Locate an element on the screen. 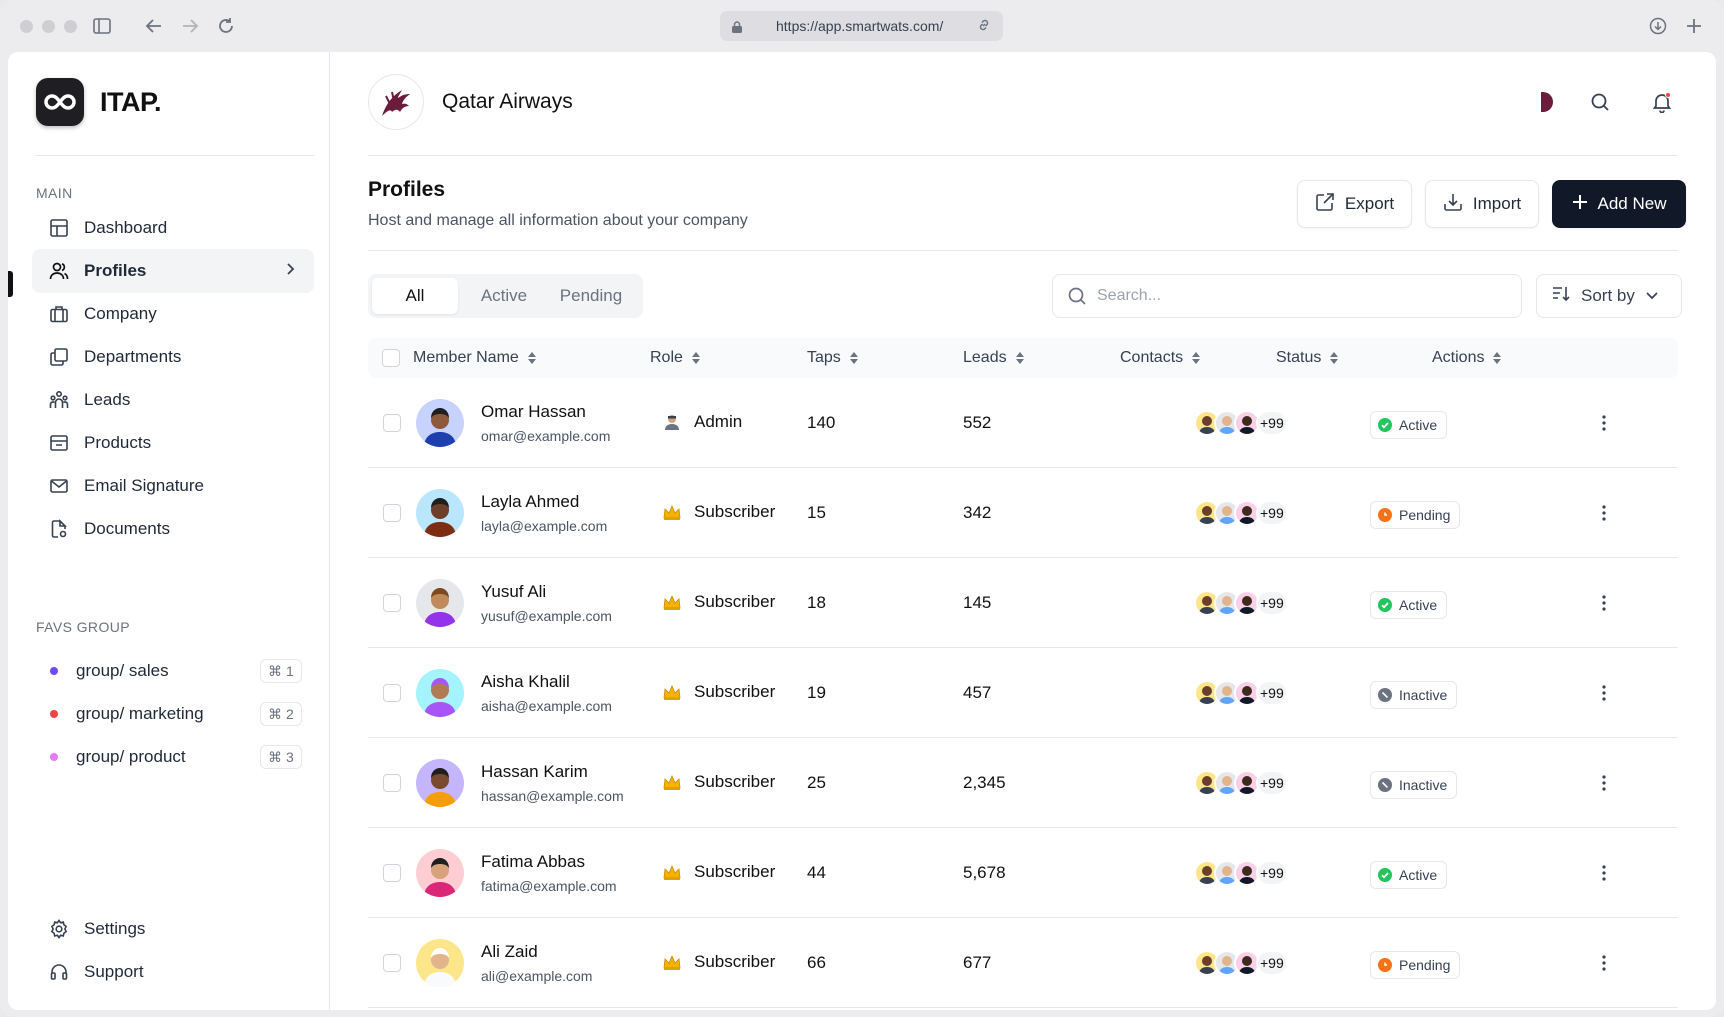 This screenshot has width=1724, height=1017. select-all-checkbox is located at coordinates (391, 358).